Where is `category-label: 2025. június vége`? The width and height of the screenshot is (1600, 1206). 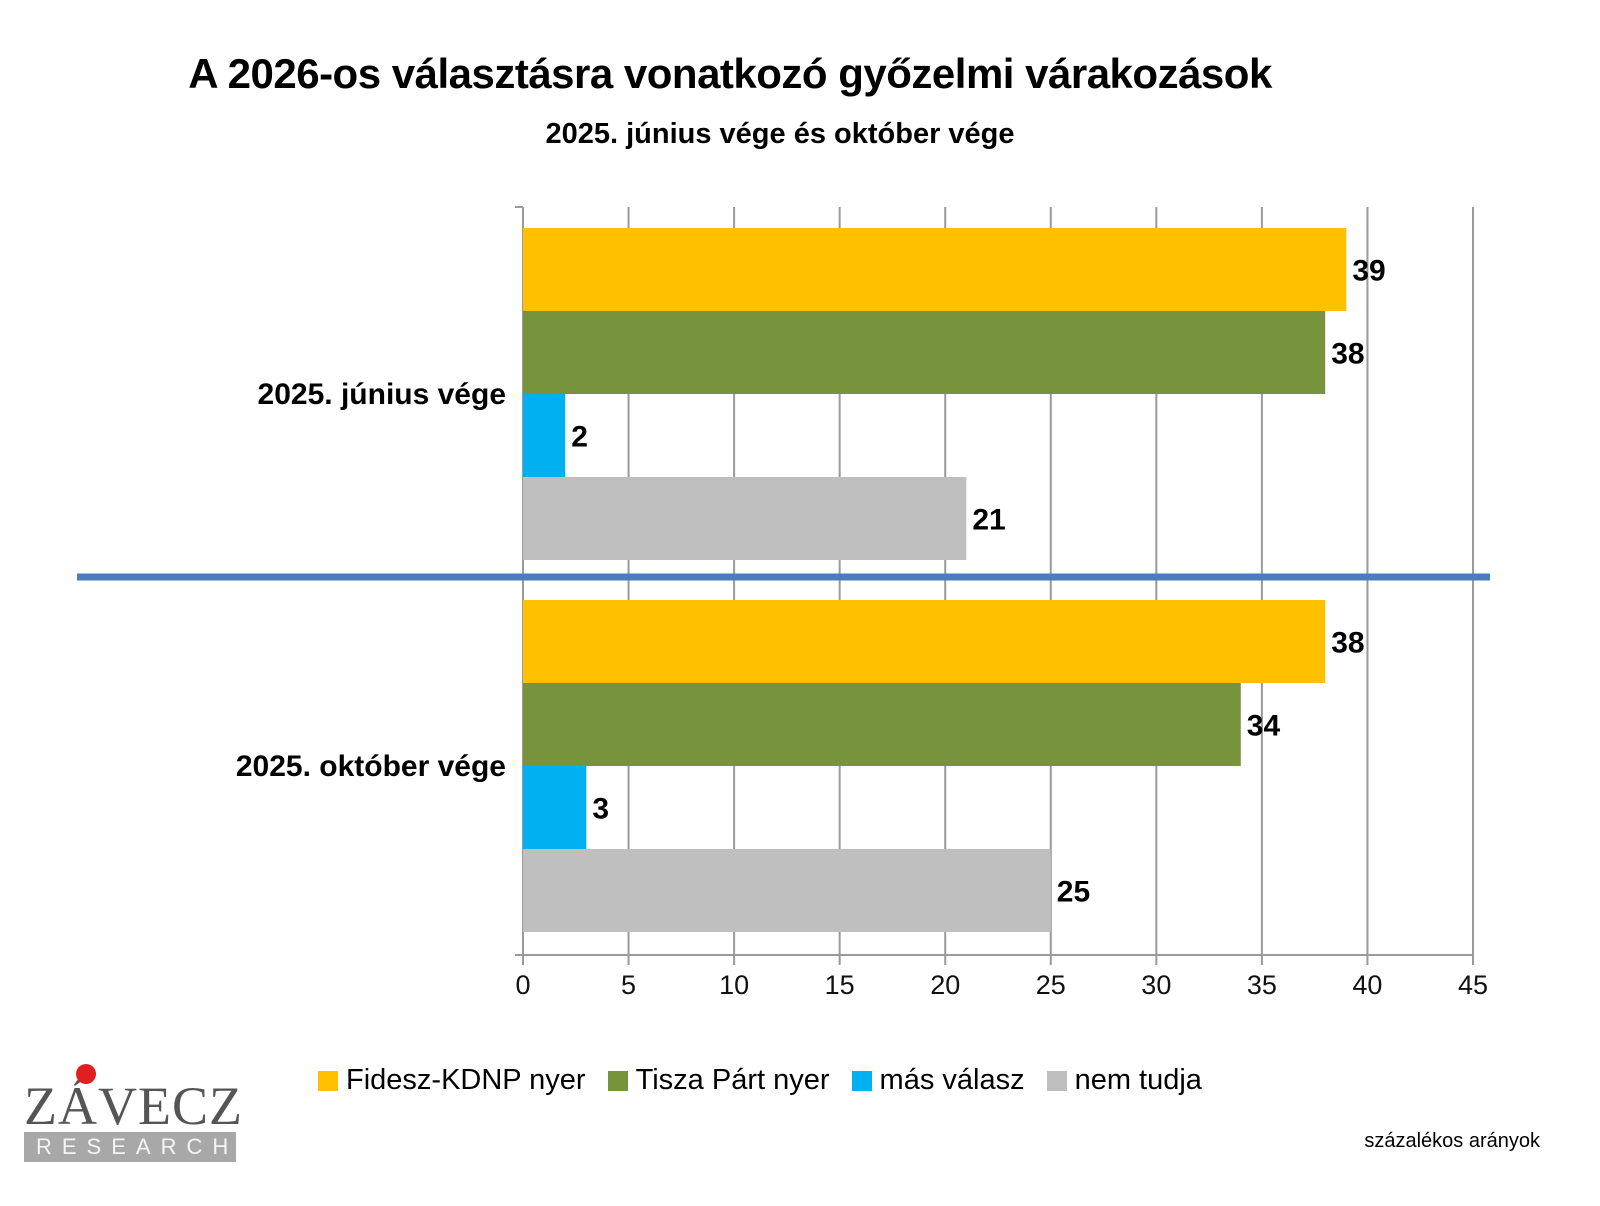 category-label: 2025. június vége is located at coordinates (382, 394).